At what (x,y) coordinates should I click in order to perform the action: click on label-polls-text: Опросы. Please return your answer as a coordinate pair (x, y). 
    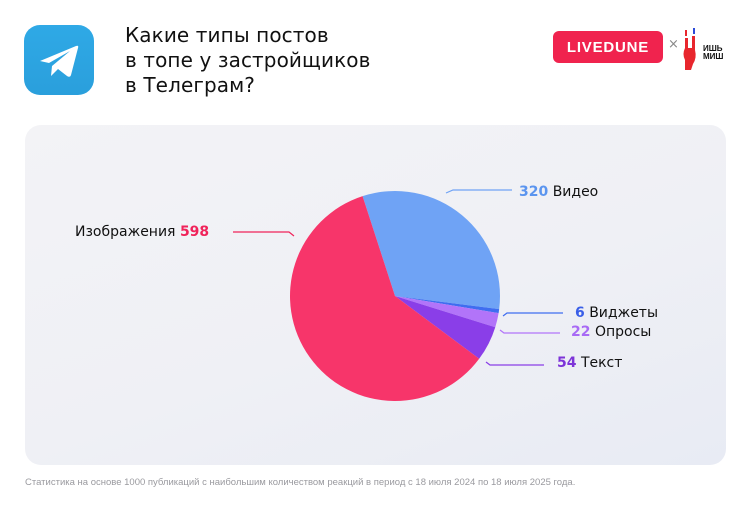
    Looking at the image, I should click on (623, 332).